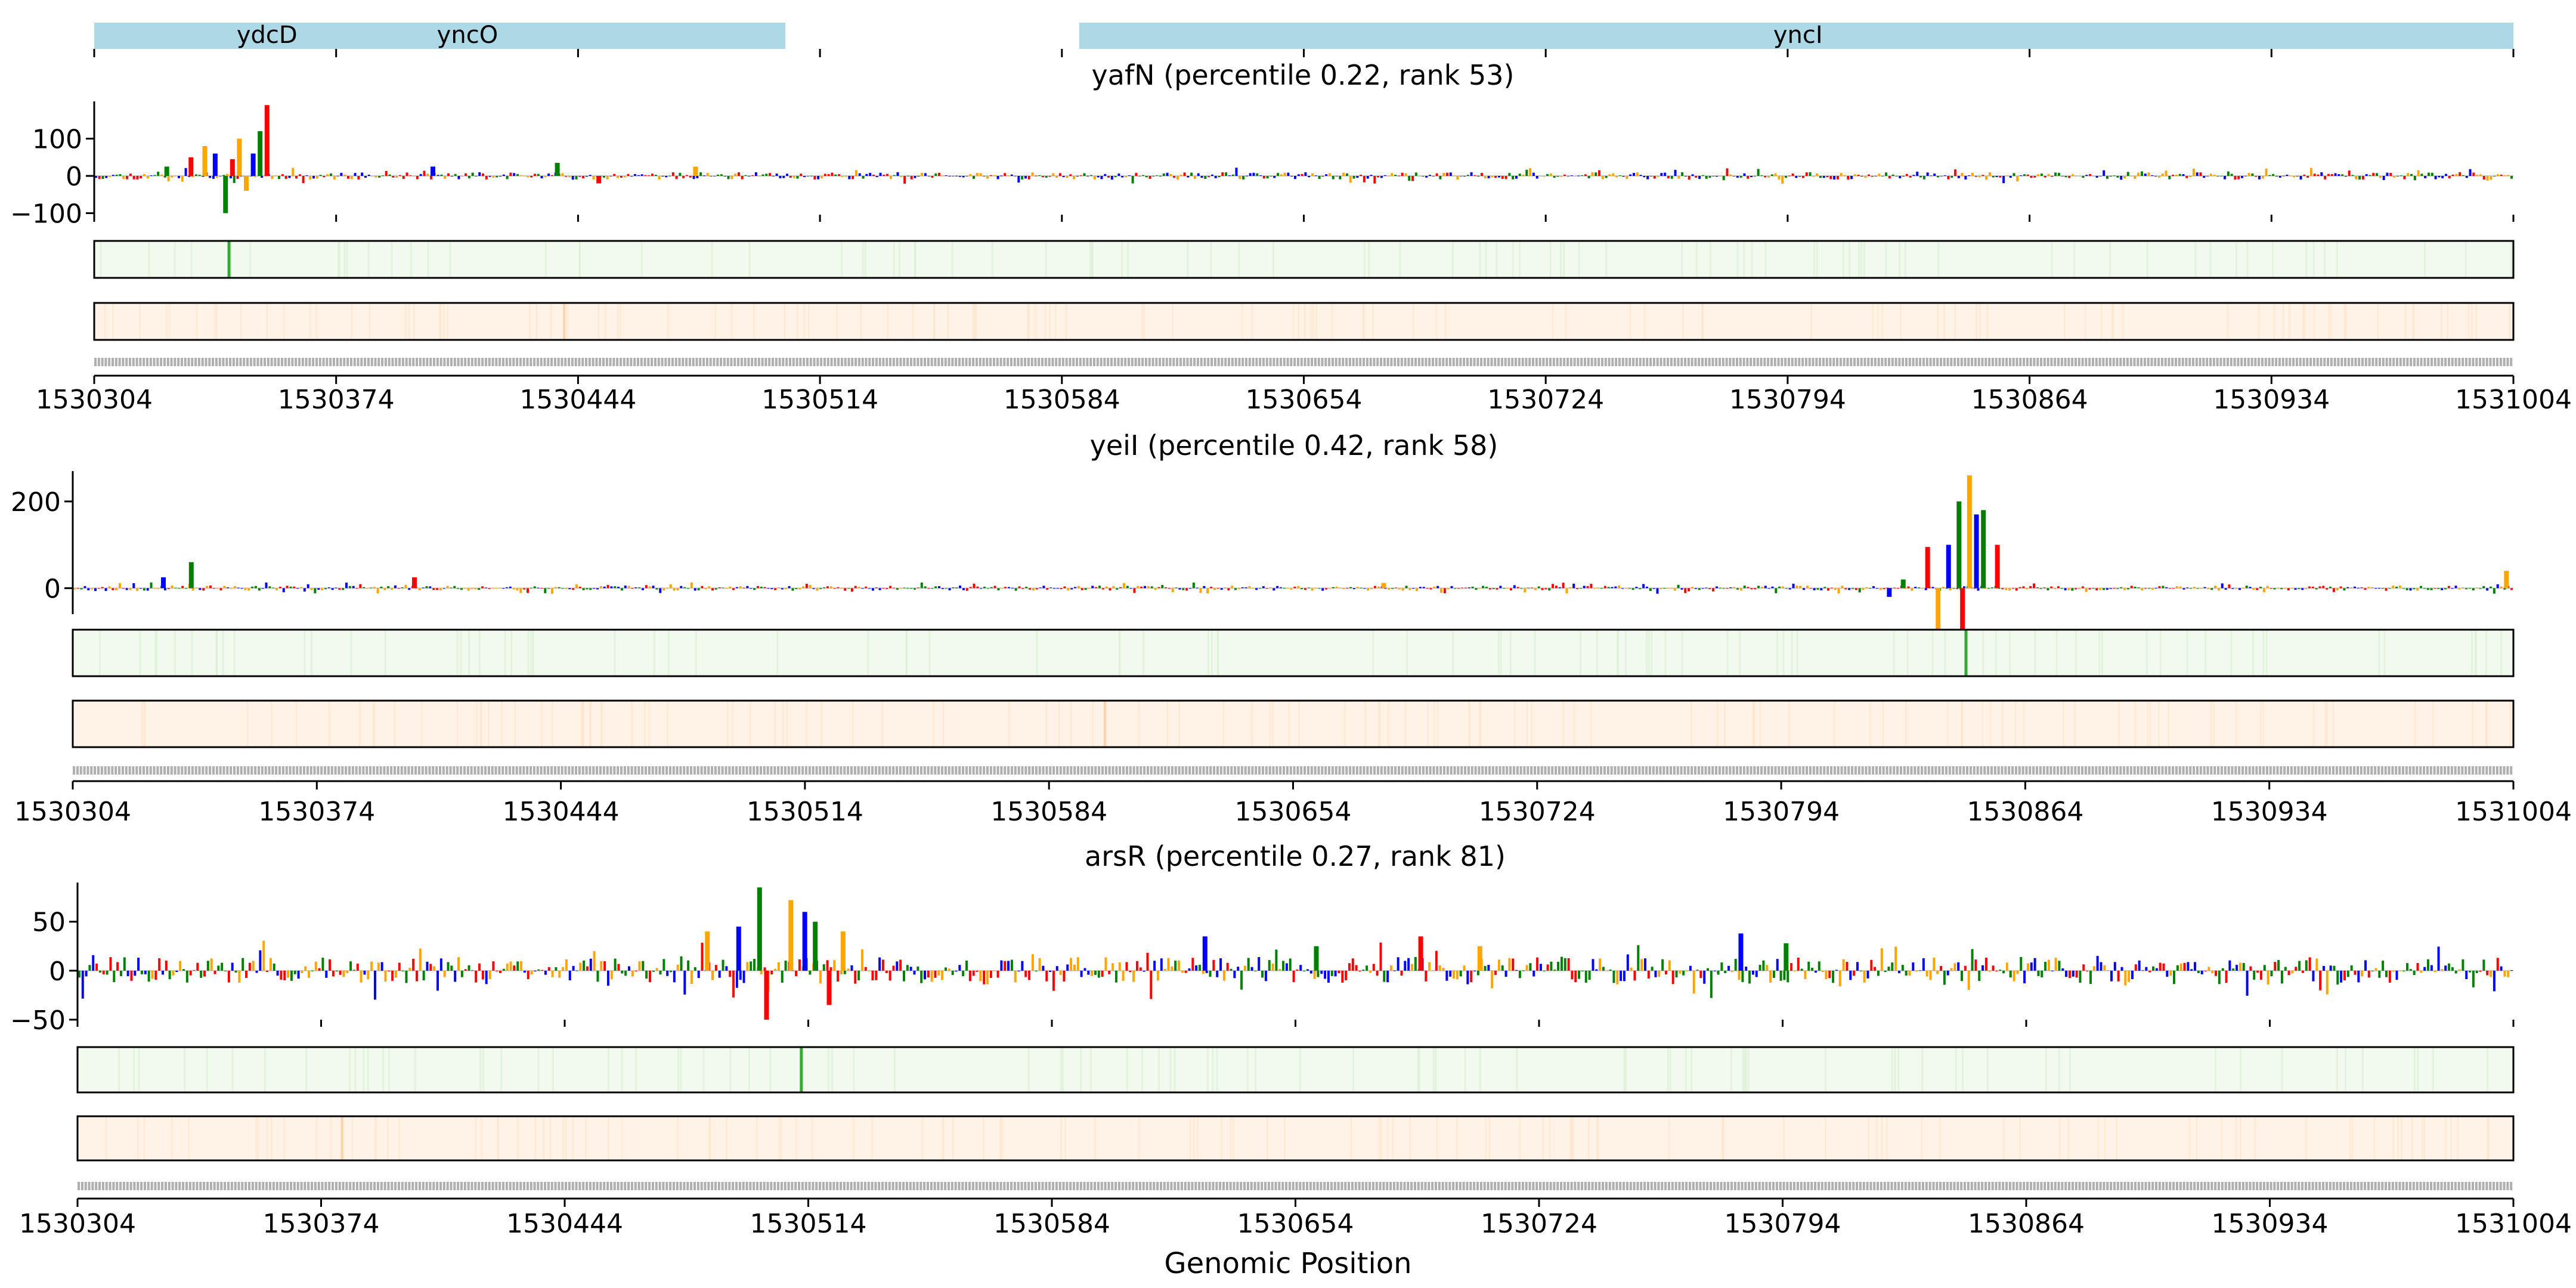 This screenshot has height=1288, width=2576. What do you see at coordinates (1304, 362) in the screenshot?
I see `sequence-strip` at bounding box center [1304, 362].